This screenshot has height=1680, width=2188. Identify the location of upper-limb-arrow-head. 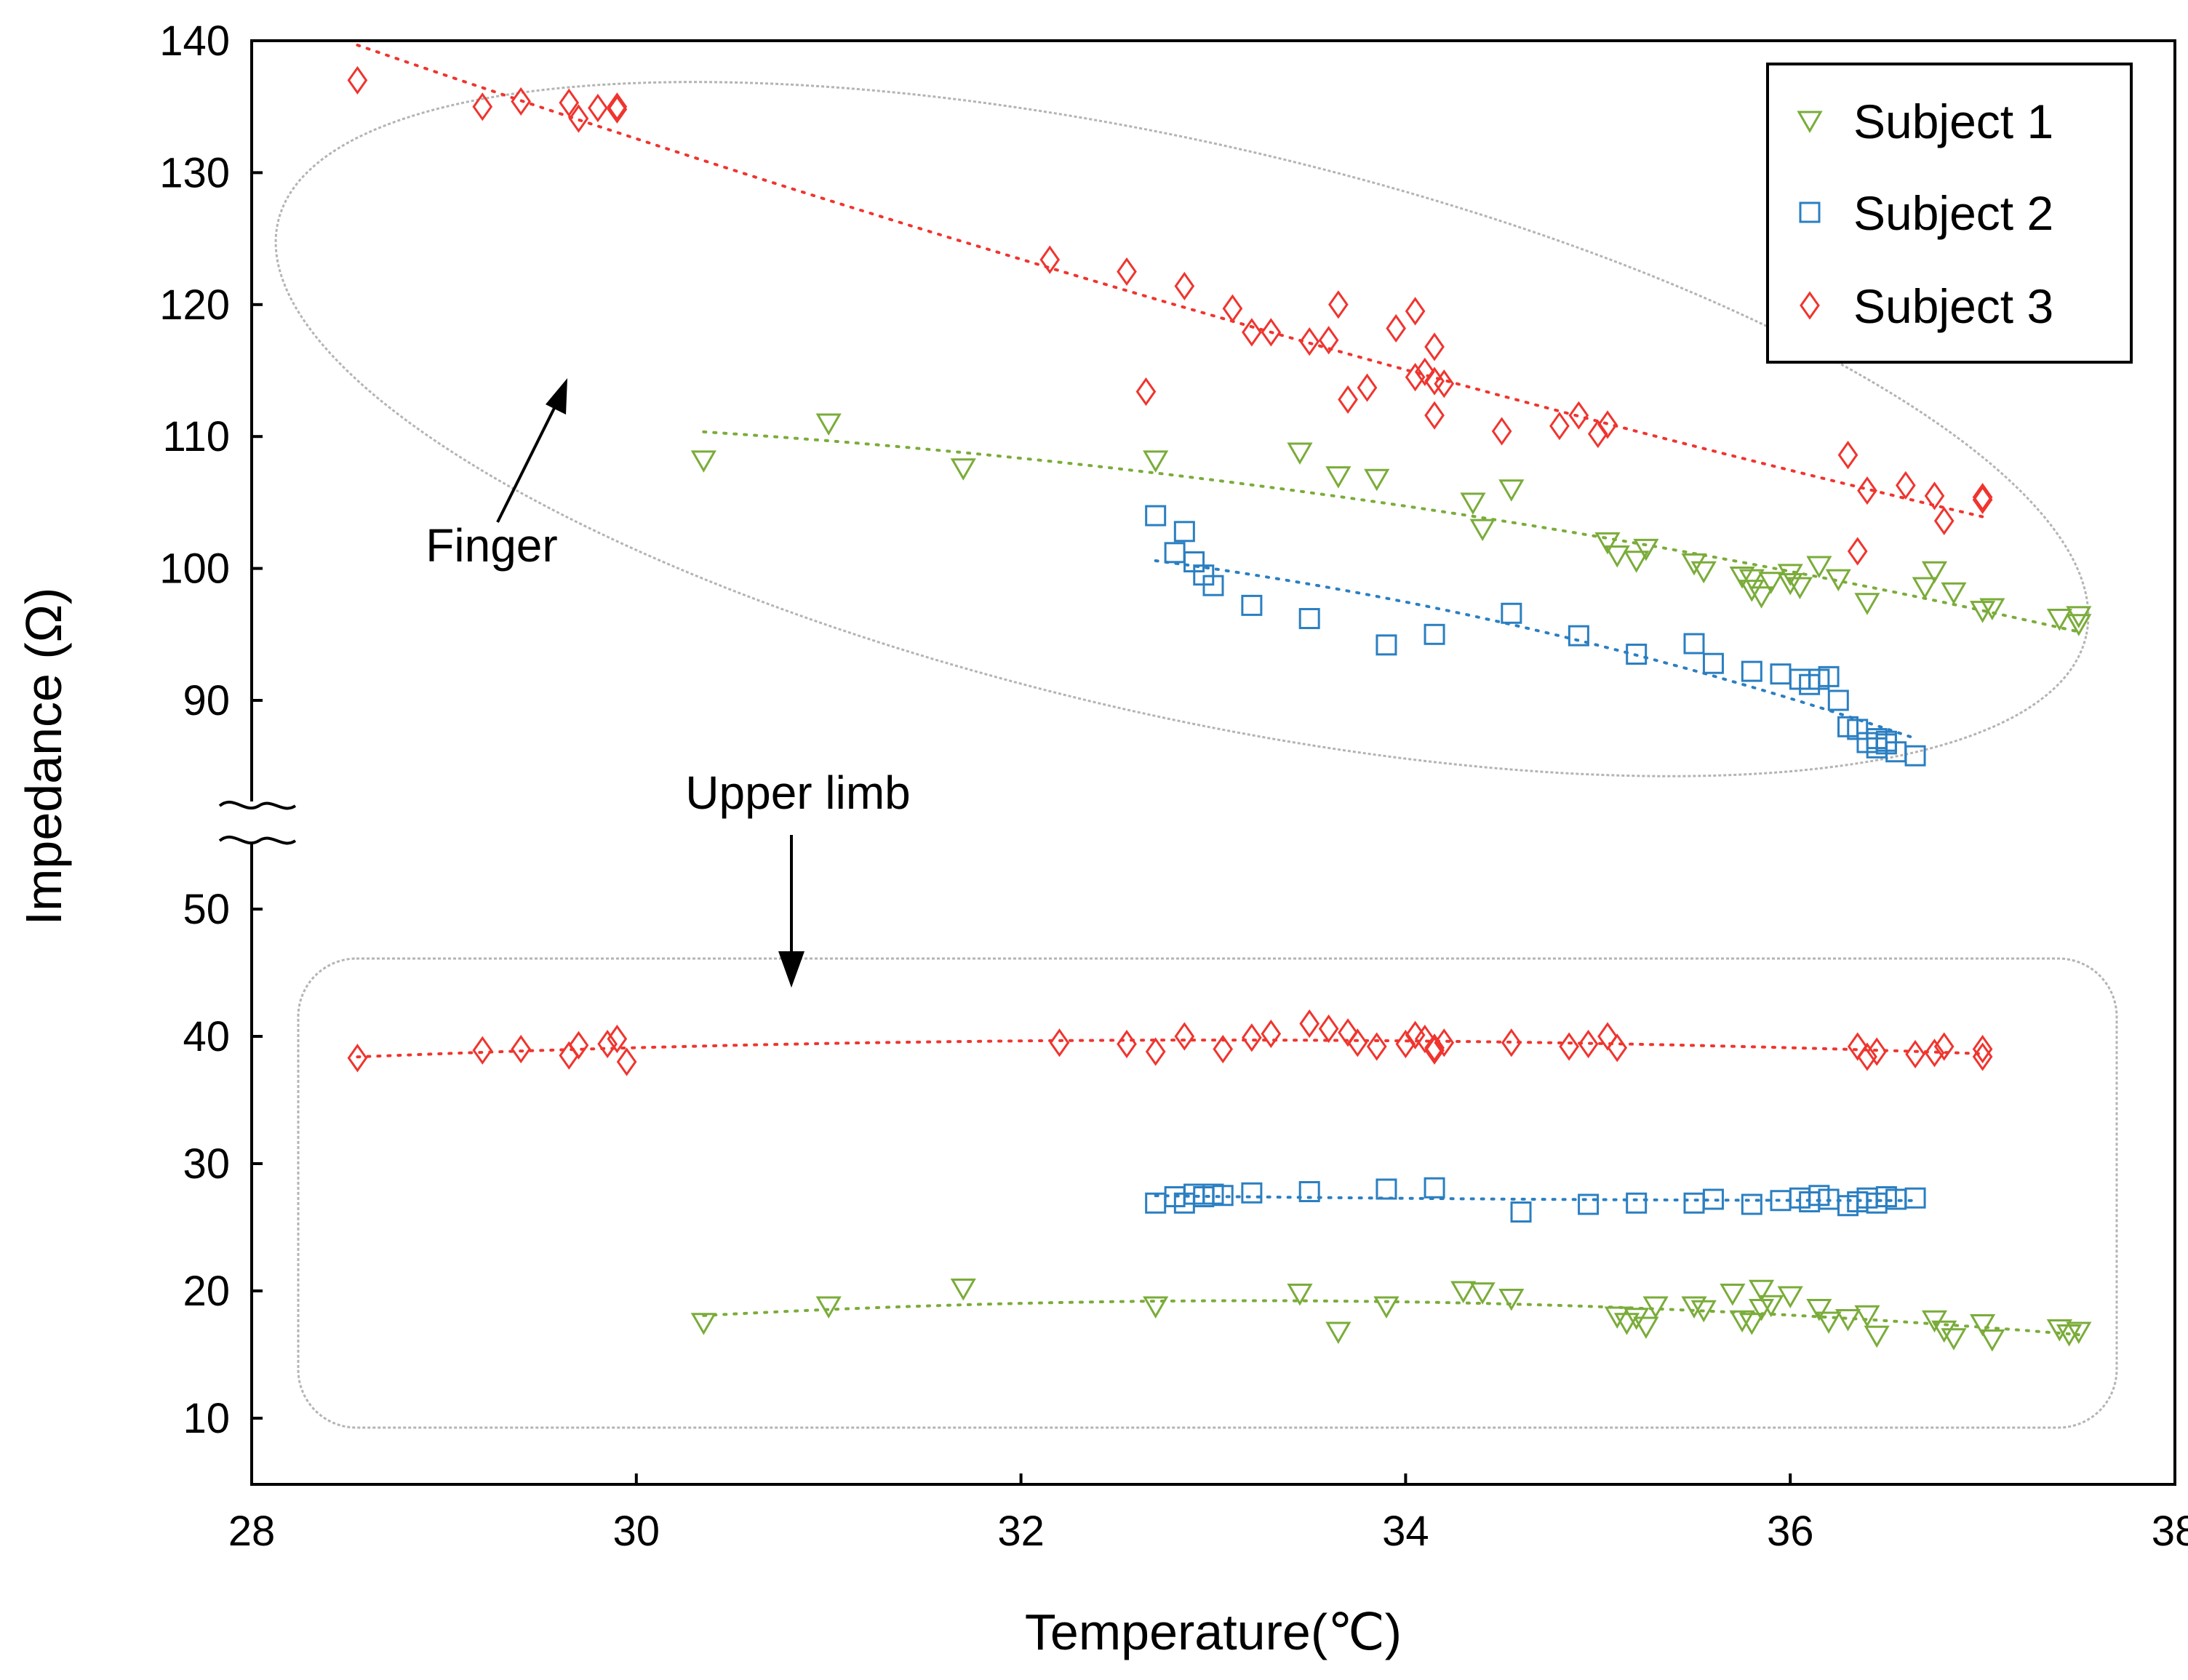
(791, 969).